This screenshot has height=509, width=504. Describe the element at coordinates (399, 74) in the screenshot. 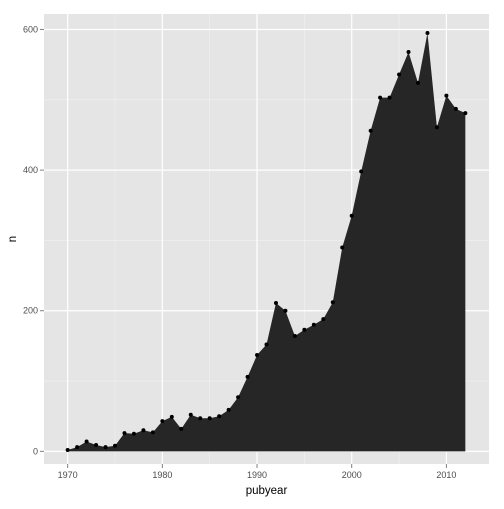

I see `data-point-2005` at that location.